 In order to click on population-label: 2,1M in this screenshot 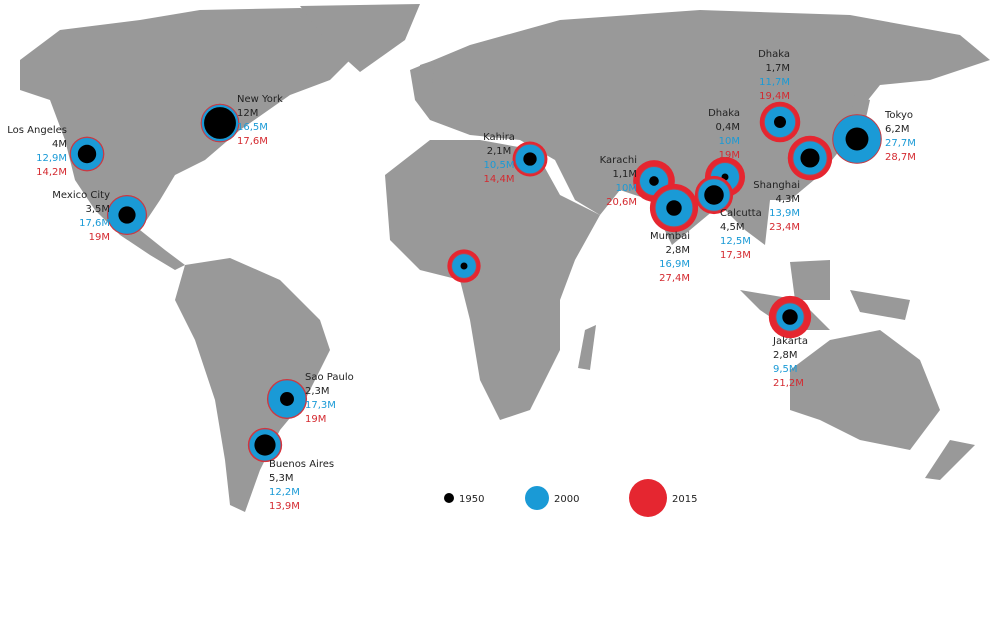, I will do `click(499, 151)`.